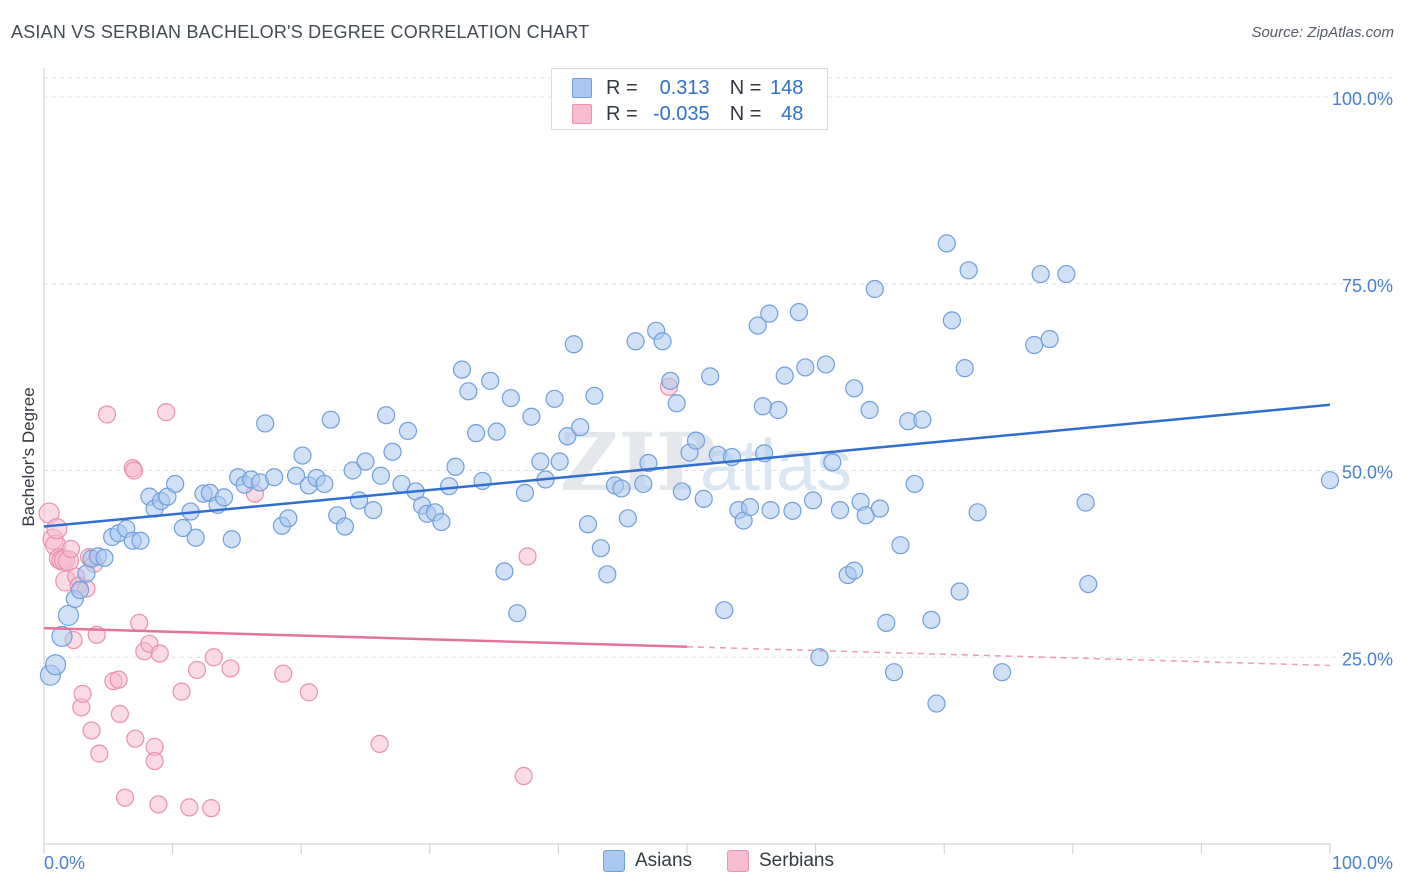 The image size is (1406, 892). I want to click on legend-item-serbians: Serbians, so click(780, 861).